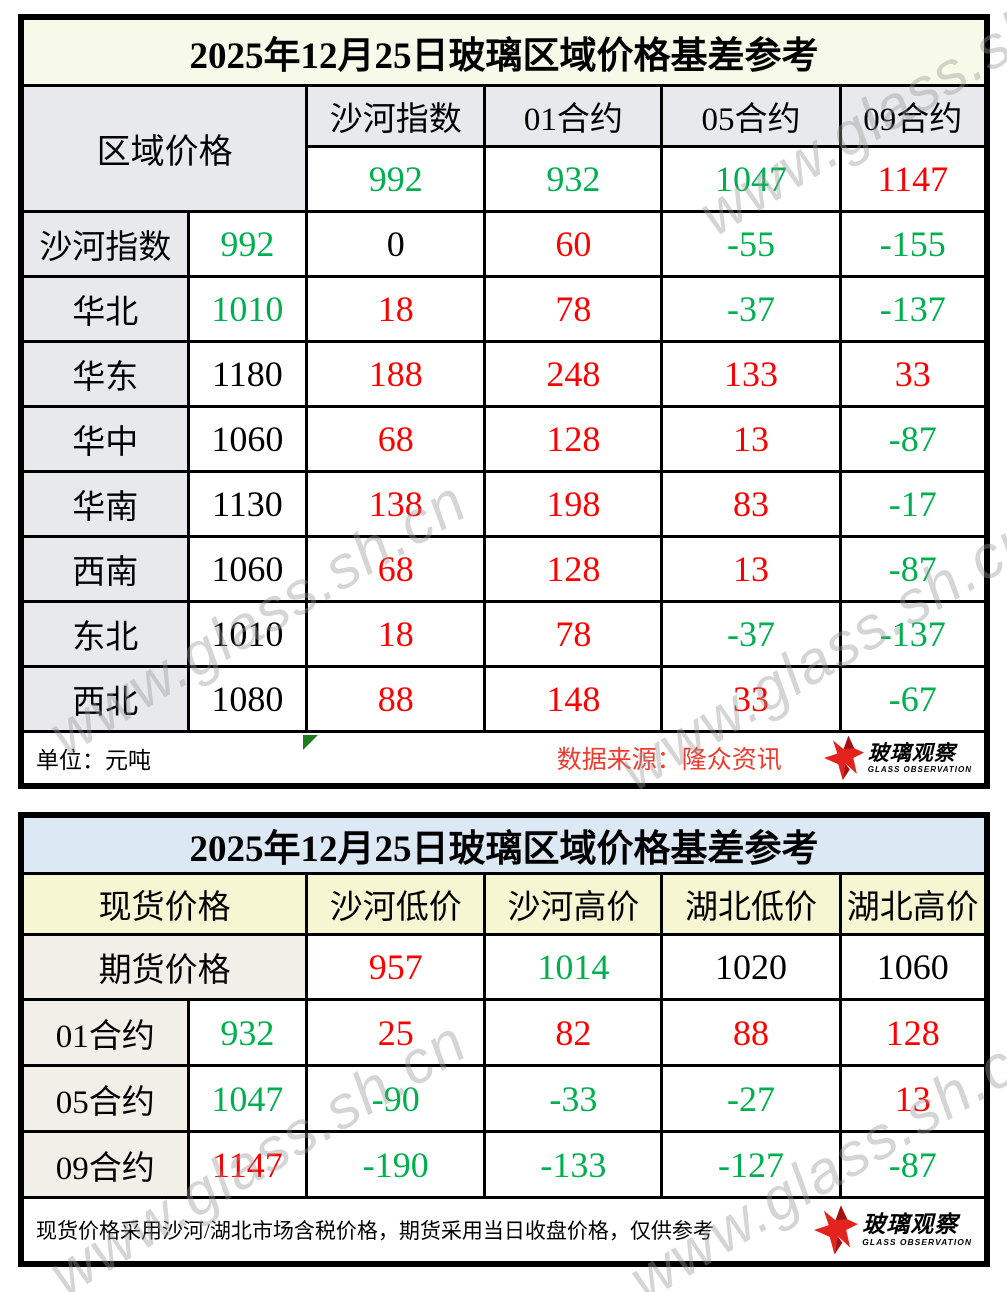 The width and height of the screenshot is (1007, 1292). I want to click on table-row: 西北 1080 88 148 33 -67, so click(504, 699).